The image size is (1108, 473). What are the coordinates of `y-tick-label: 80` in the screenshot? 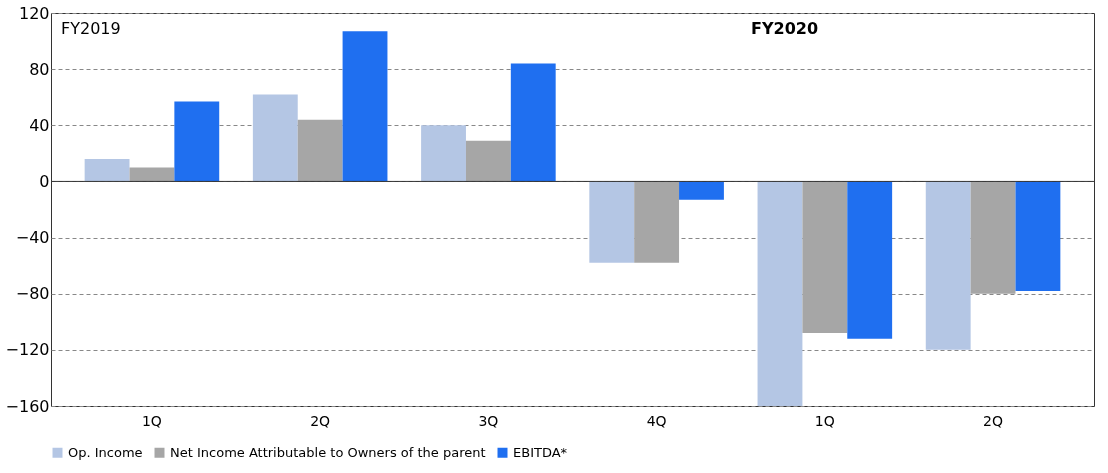 It's located at (39, 69).